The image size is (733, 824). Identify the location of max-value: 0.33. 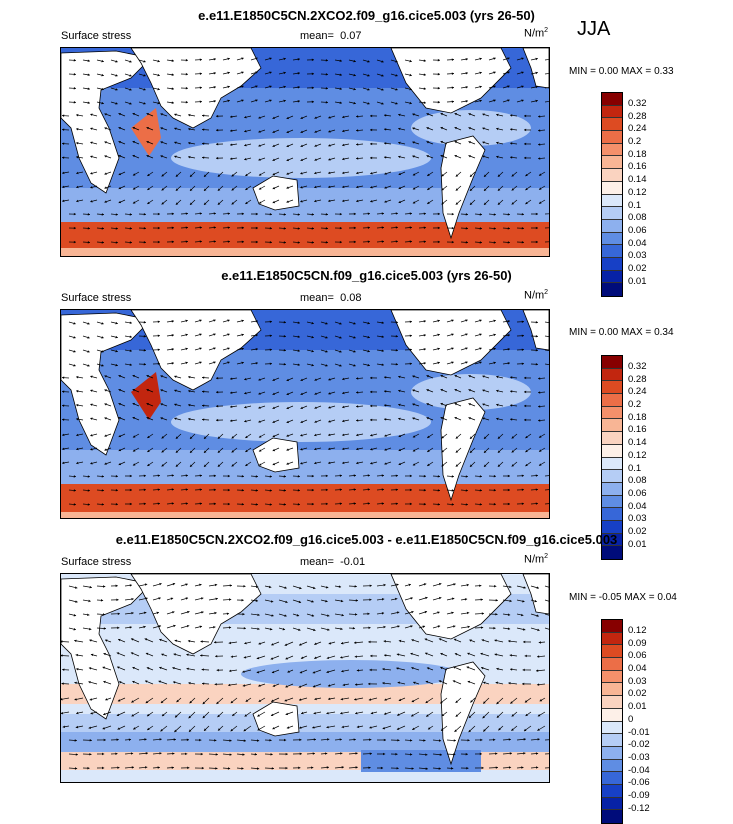
(663, 71).